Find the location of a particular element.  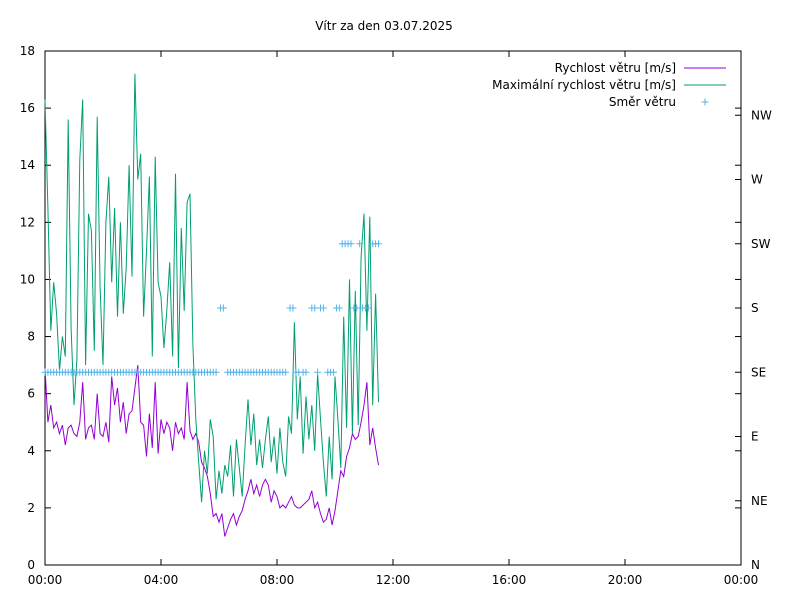

y-tick-label: 4 is located at coordinates (31, 451).